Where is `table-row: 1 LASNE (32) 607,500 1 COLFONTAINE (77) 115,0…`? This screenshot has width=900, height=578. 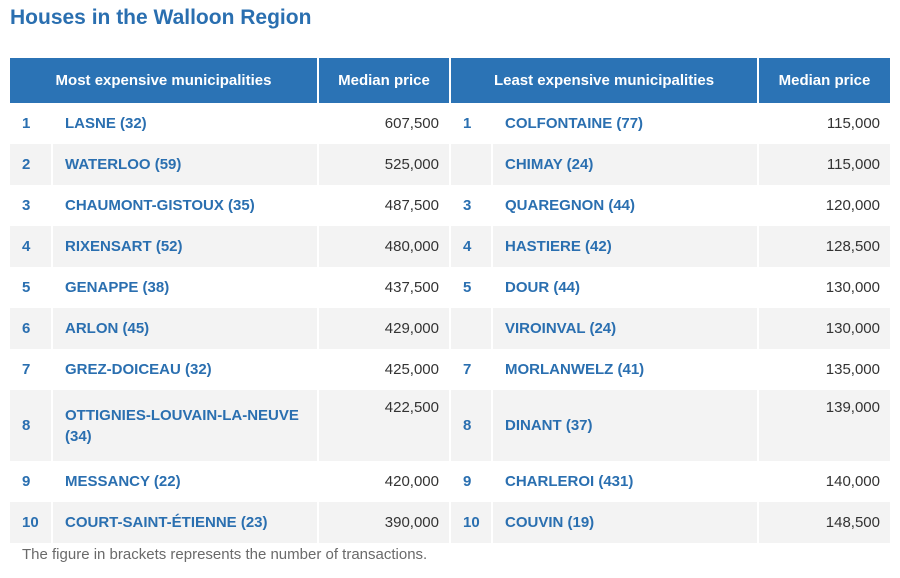 table-row: 1 LASNE (32) 607,500 1 COLFONTAINE (77) 115,0… is located at coordinates (450, 123).